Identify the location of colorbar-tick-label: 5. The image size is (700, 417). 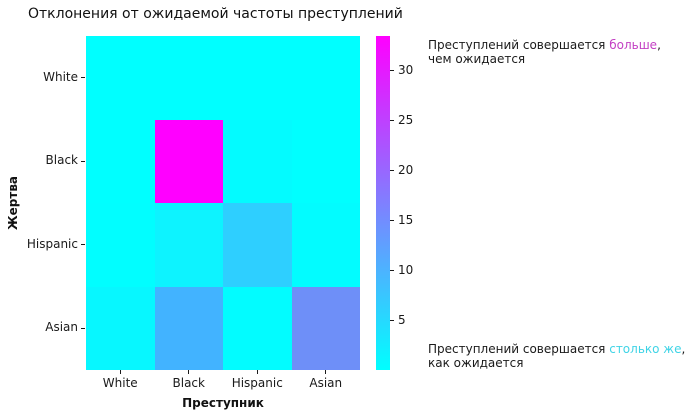
(402, 320).